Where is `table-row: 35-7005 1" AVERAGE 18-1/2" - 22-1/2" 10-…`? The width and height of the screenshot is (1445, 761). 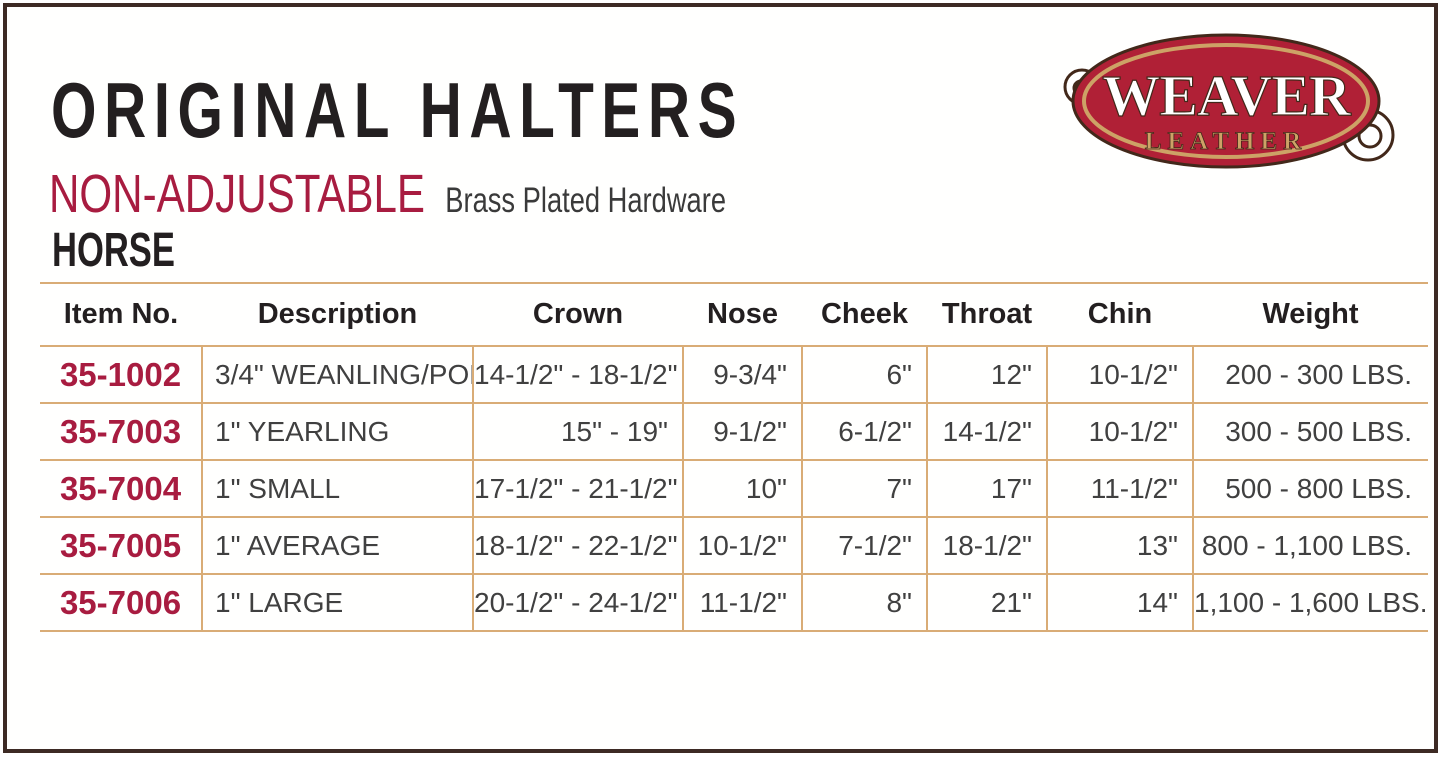
table-row: 35-7005 1" AVERAGE 18-1/2" - 22-1/2" 10-… is located at coordinates (734, 546).